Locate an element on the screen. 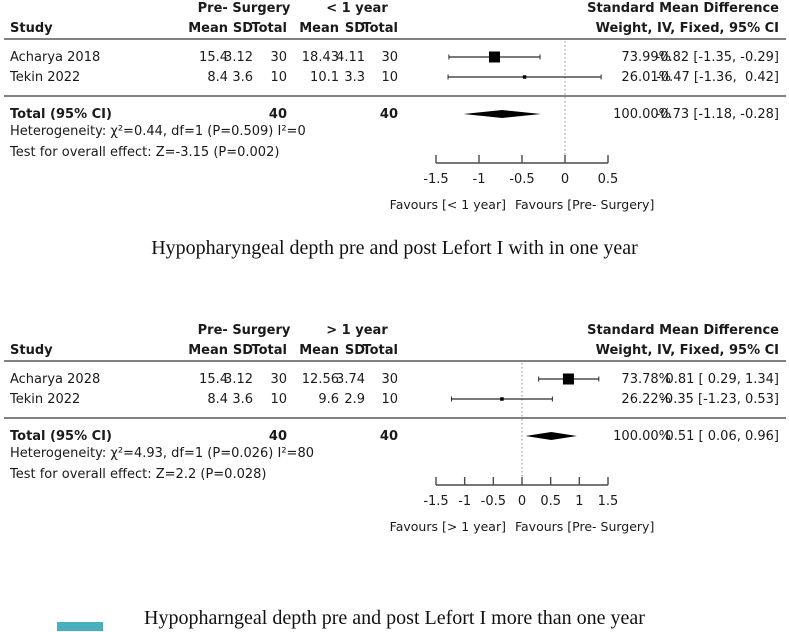 The image size is (789, 632). axis-tick-label: 1.5 is located at coordinates (608, 501).